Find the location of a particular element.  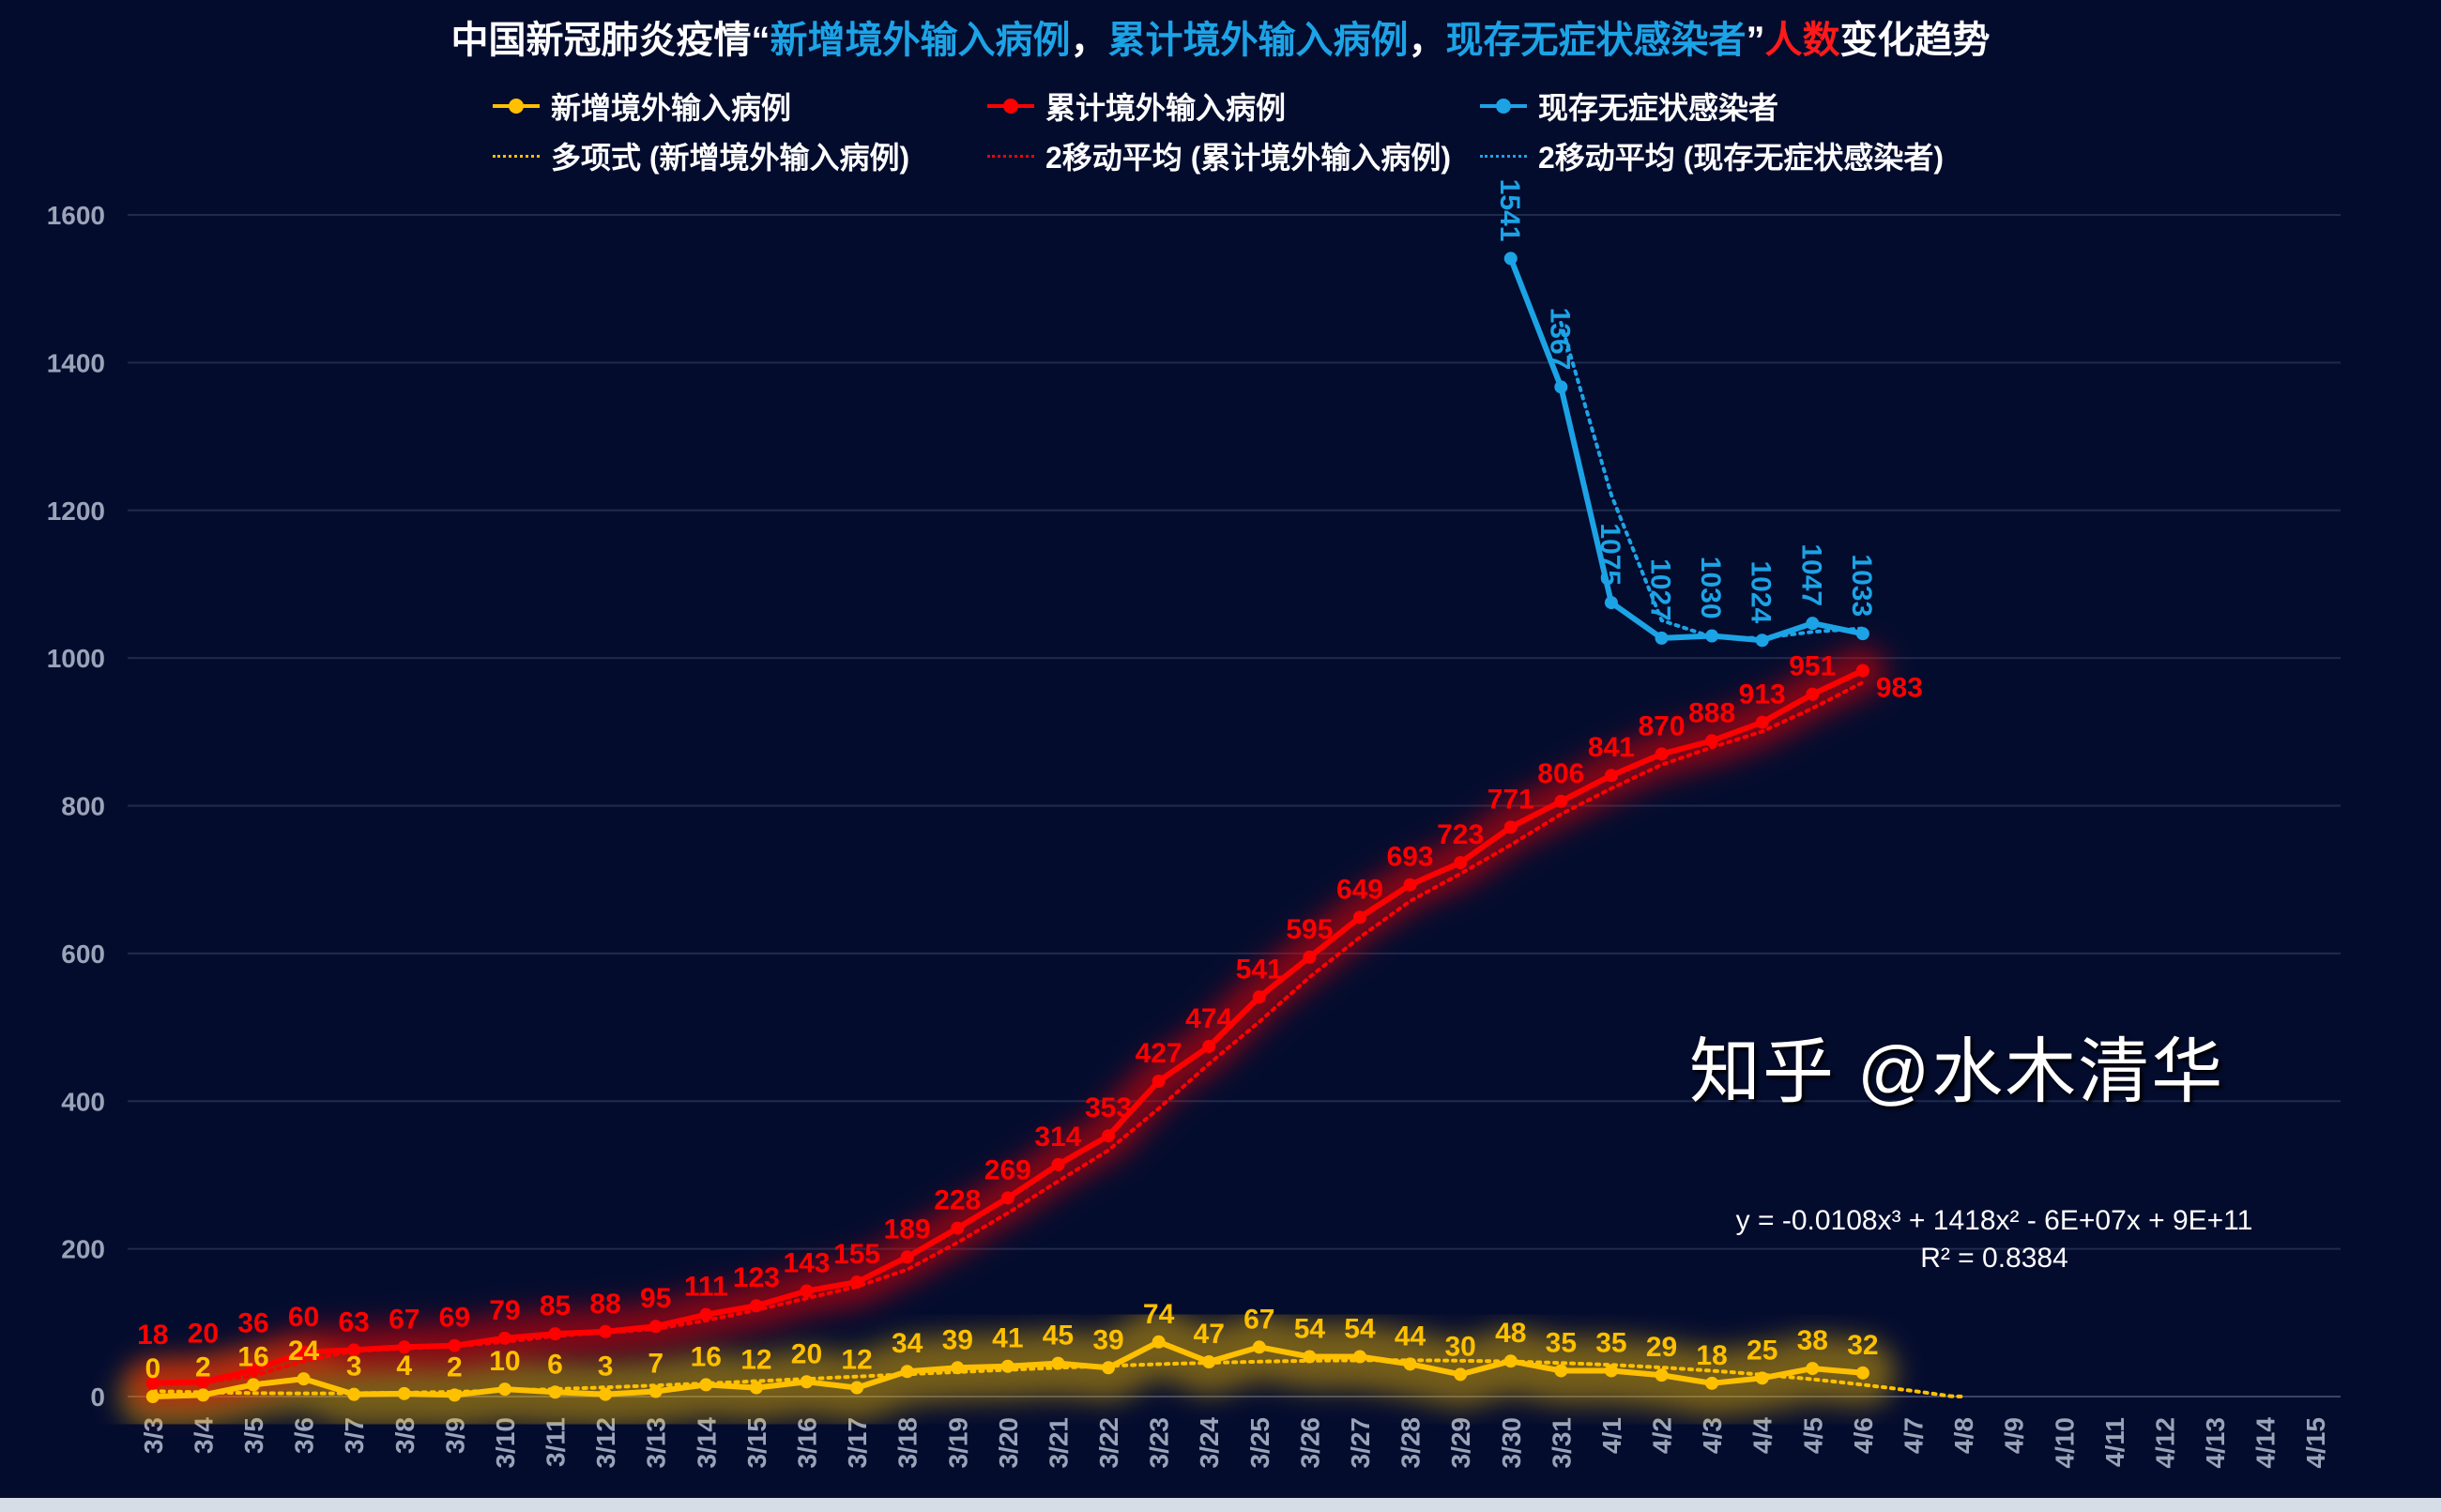

data-label: 44 is located at coordinates (1410, 1336).